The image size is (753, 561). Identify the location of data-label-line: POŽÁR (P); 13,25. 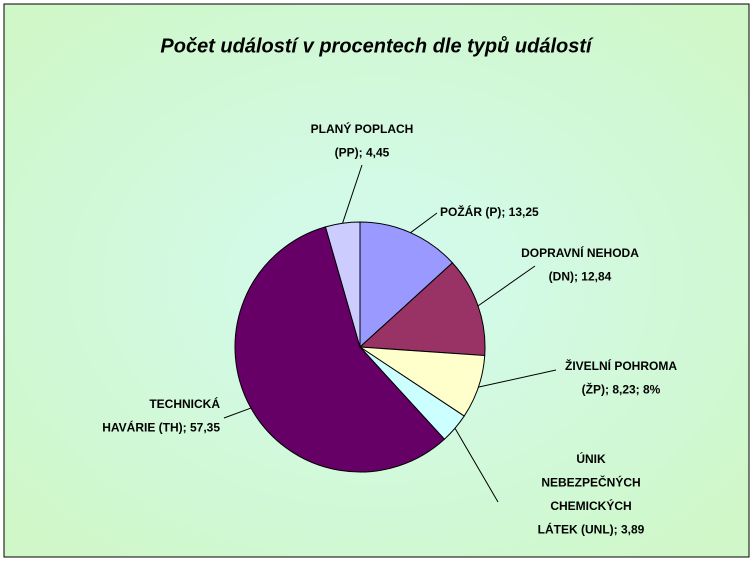
(489, 211).